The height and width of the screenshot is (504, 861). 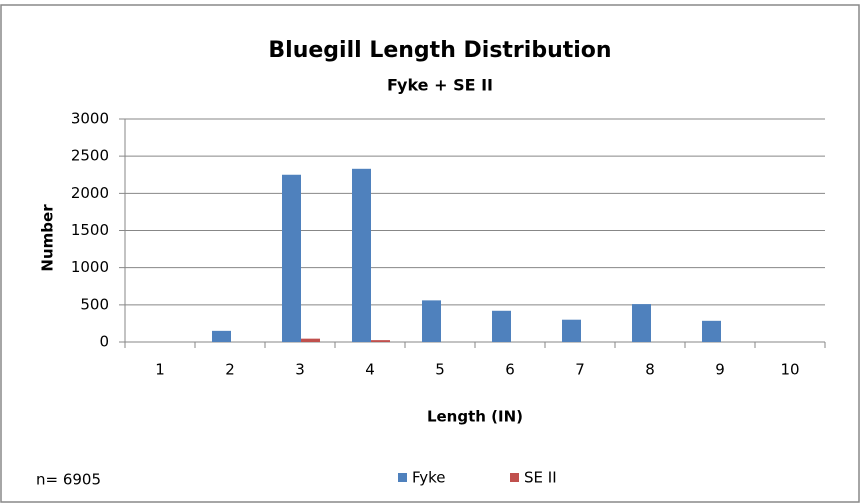 What do you see at coordinates (90, 267) in the screenshot?
I see `y-tick-label: 1000` at bounding box center [90, 267].